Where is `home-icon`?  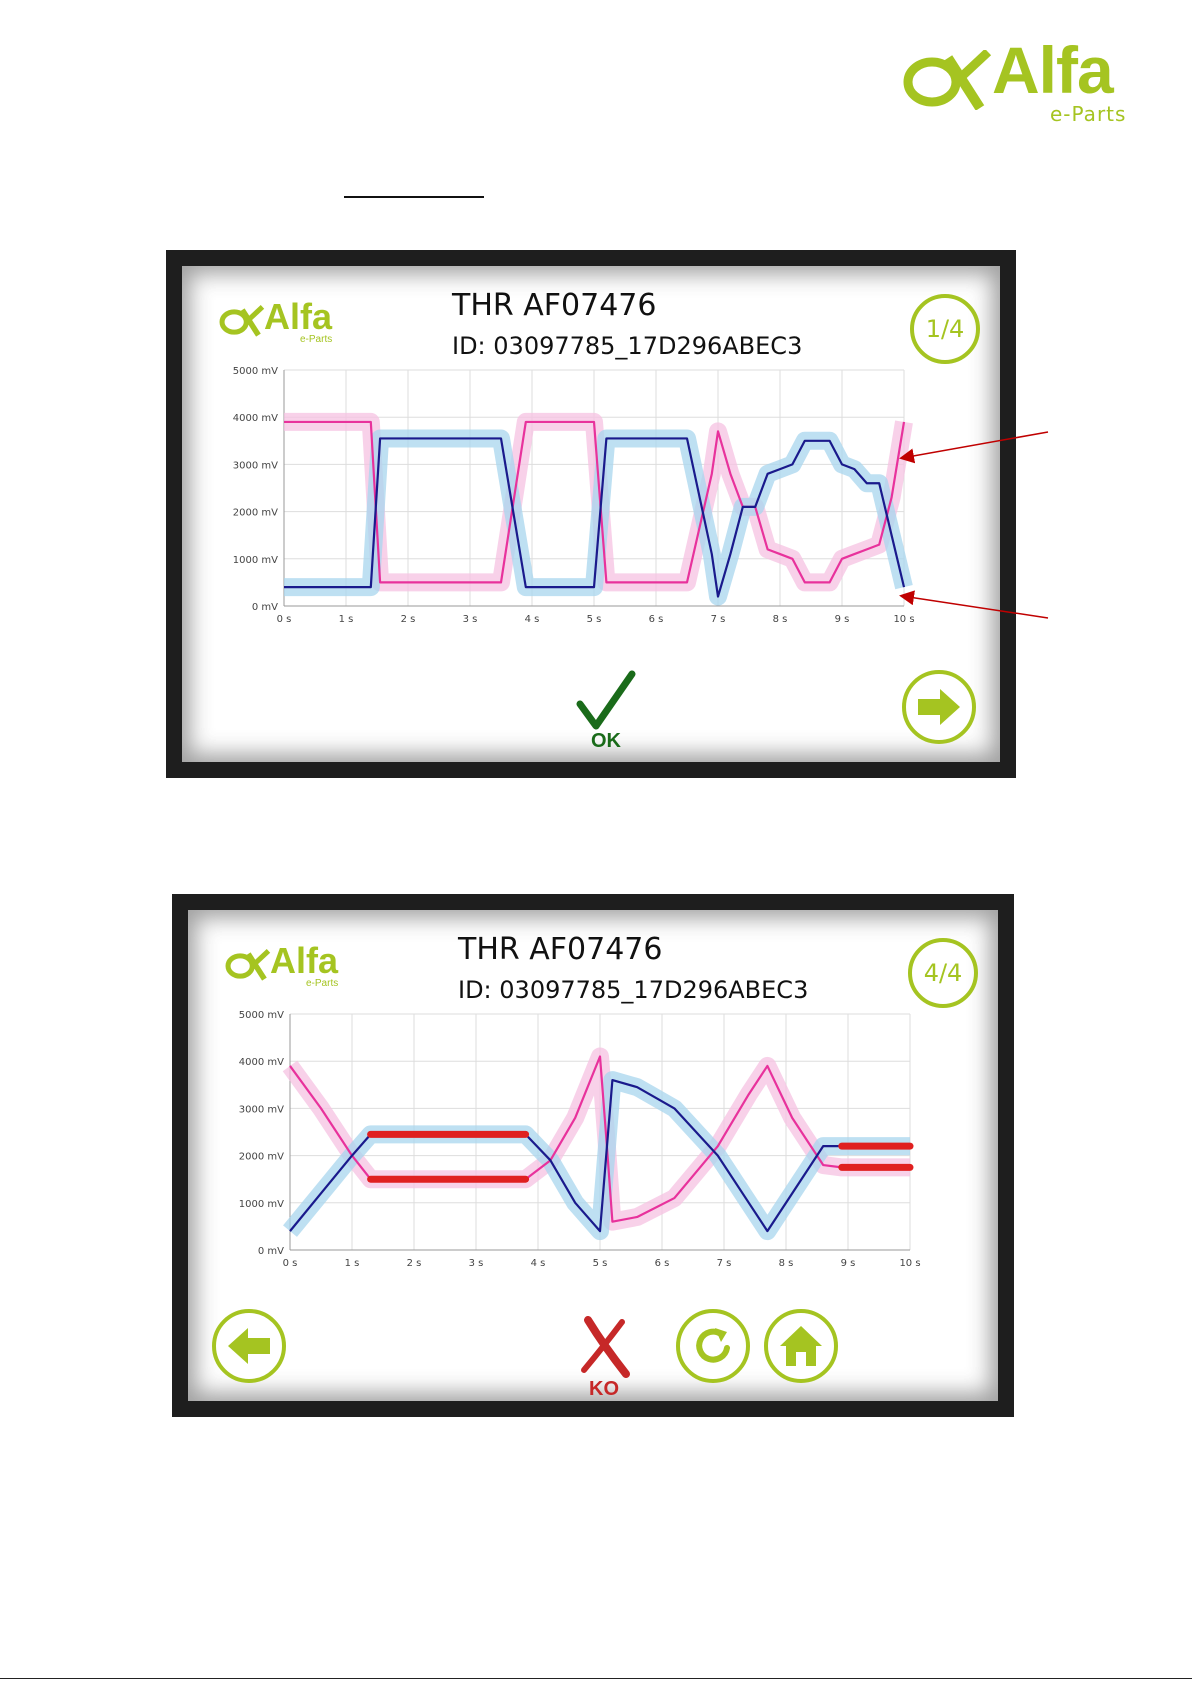 home-icon is located at coordinates (801, 1346).